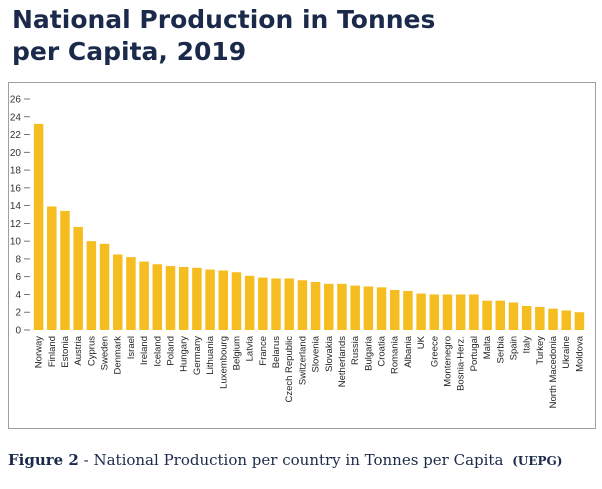  What do you see at coordinates (381, 308) in the screenshot?
I see `bar-croatia` at bounding box center [381, 308].